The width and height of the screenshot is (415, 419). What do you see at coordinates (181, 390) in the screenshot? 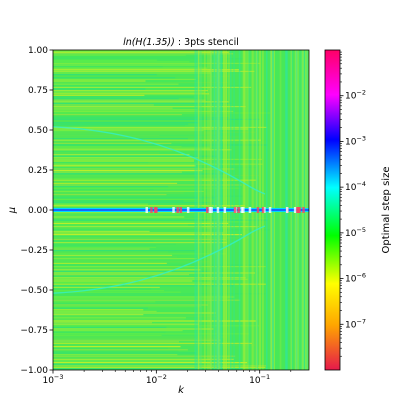
I see `x-axis-label: k` at bounding box center [181, 390].